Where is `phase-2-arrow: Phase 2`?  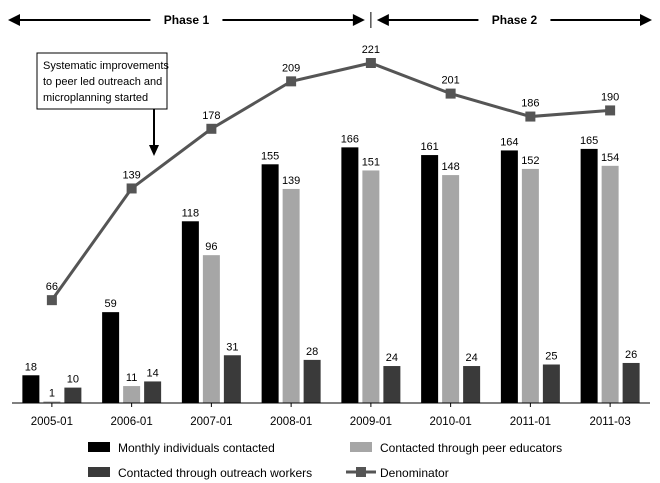 phase-2-arrow: Phase 2 is located at coordinates (514, 20).